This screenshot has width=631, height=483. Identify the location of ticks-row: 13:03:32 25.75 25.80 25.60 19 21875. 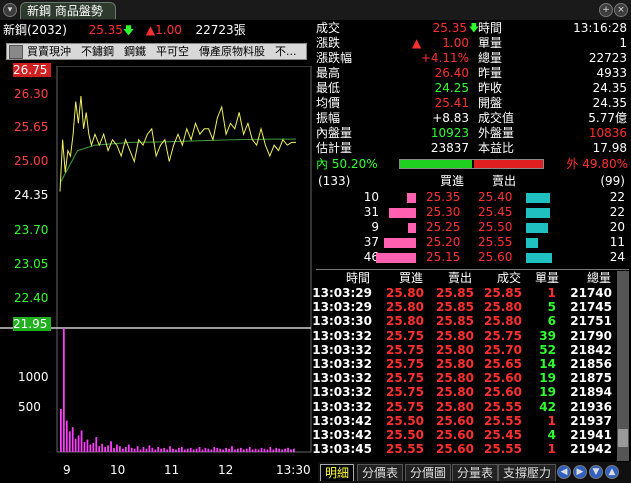
(464, 378).